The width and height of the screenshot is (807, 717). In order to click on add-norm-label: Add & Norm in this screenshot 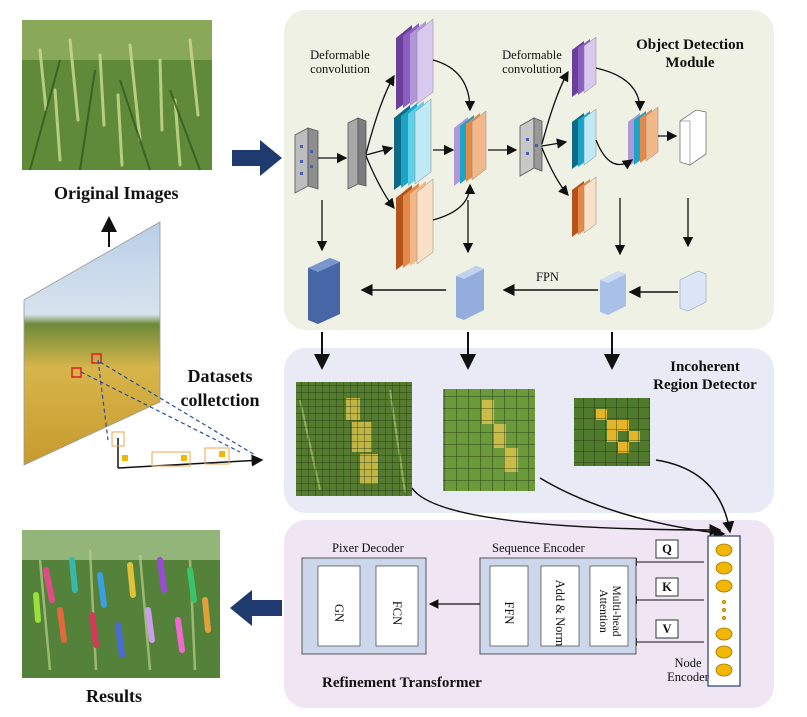, I will do `click(560, 613)`.